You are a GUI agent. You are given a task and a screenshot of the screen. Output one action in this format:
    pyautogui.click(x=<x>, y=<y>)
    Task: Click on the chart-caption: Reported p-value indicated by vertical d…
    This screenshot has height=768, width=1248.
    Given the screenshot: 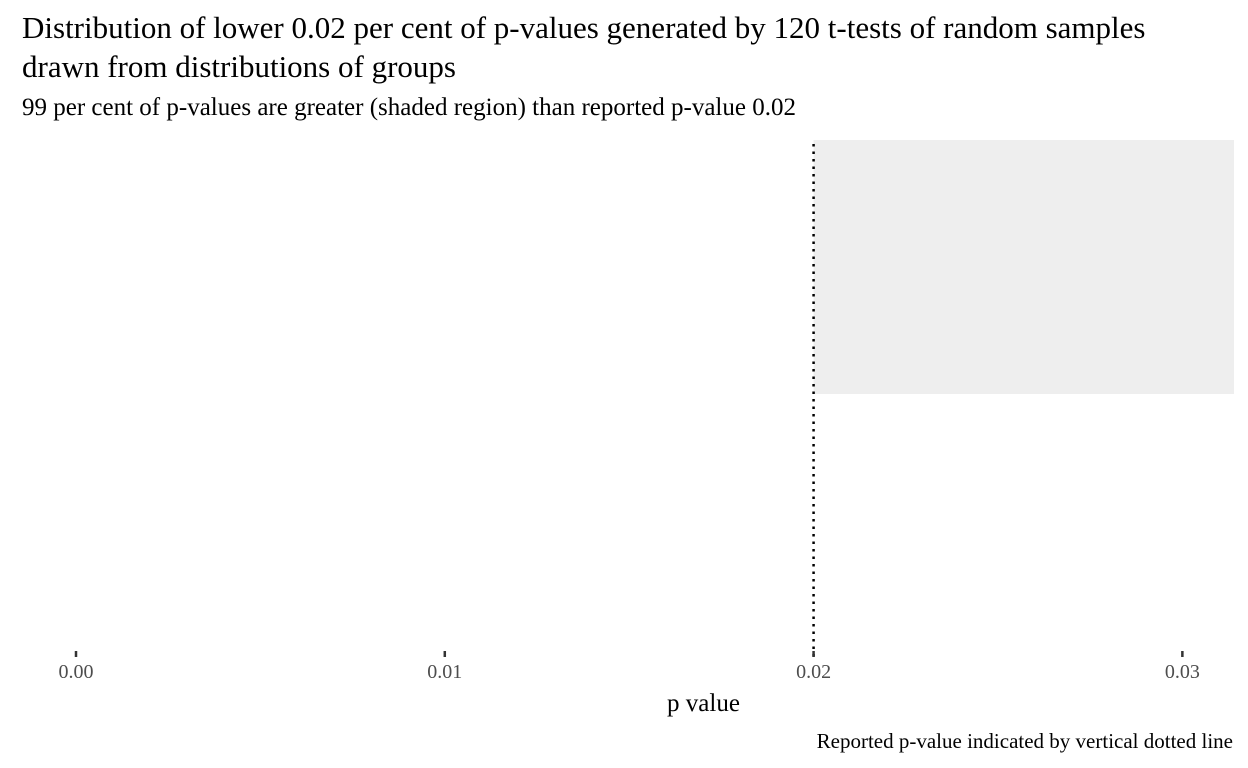 What is the action you would take?
    pyautogui.click(x=1024, y=741)
    